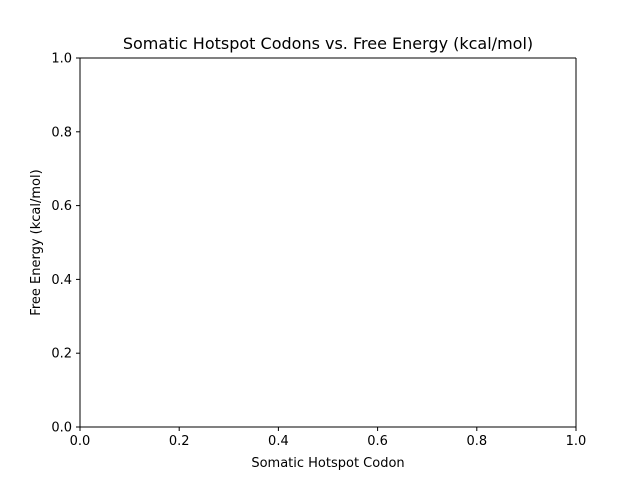  Describe the element at coordinates (61, 206) in the screenshot. I see `y-tick-label: 0.6` at that location.